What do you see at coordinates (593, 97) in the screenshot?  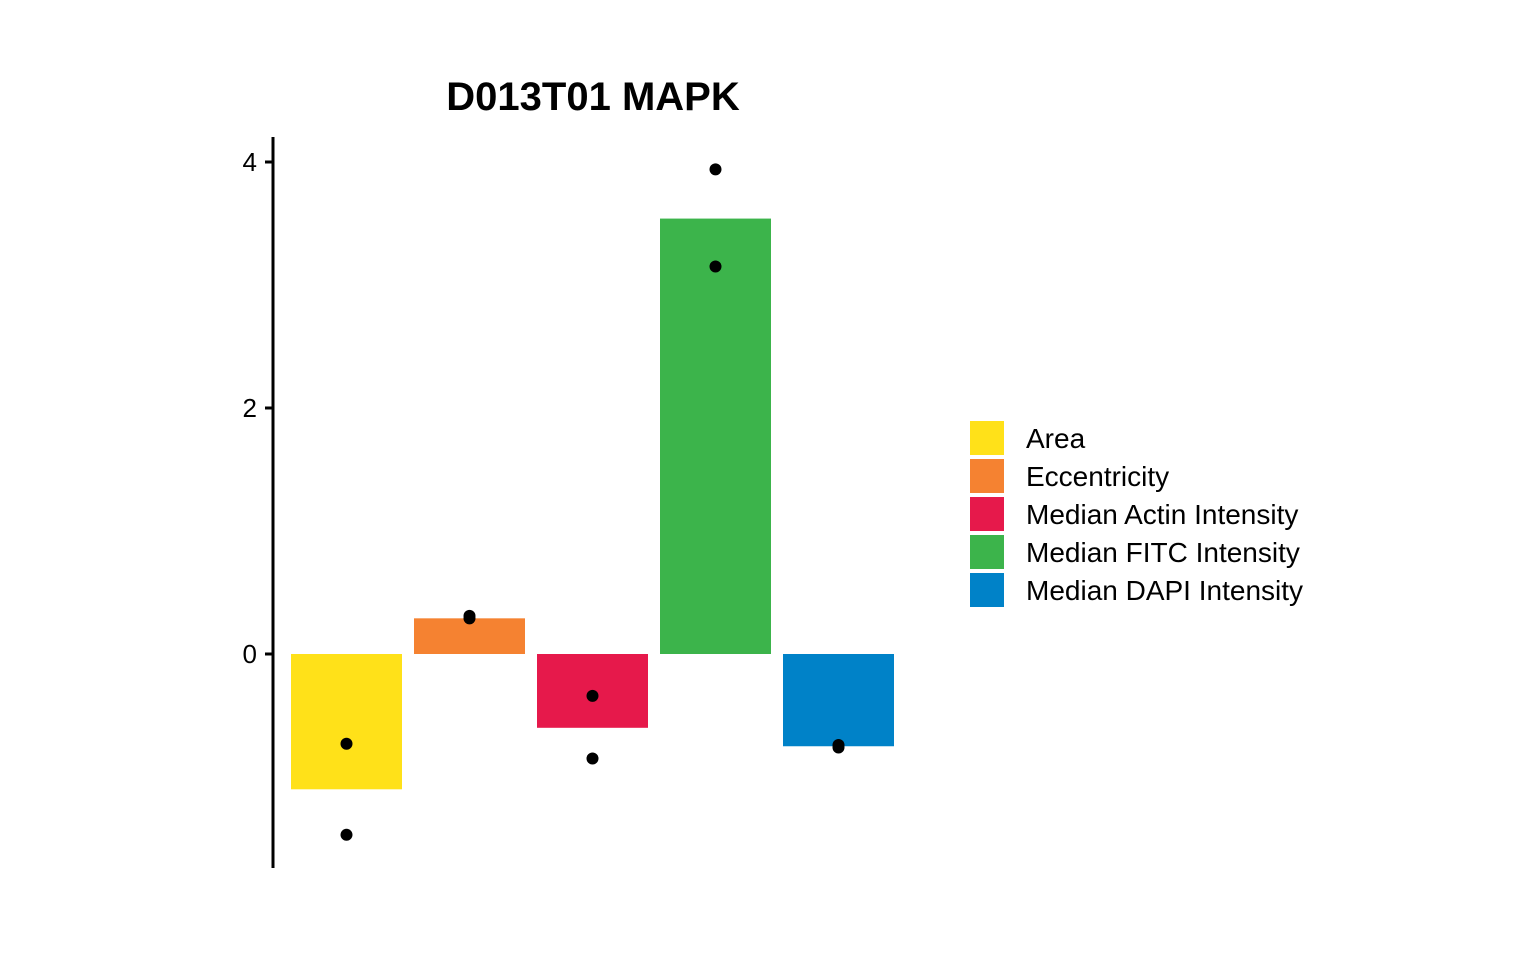 I see `chart-title: D013T01 MAPK` at bounding box center [593, 97].